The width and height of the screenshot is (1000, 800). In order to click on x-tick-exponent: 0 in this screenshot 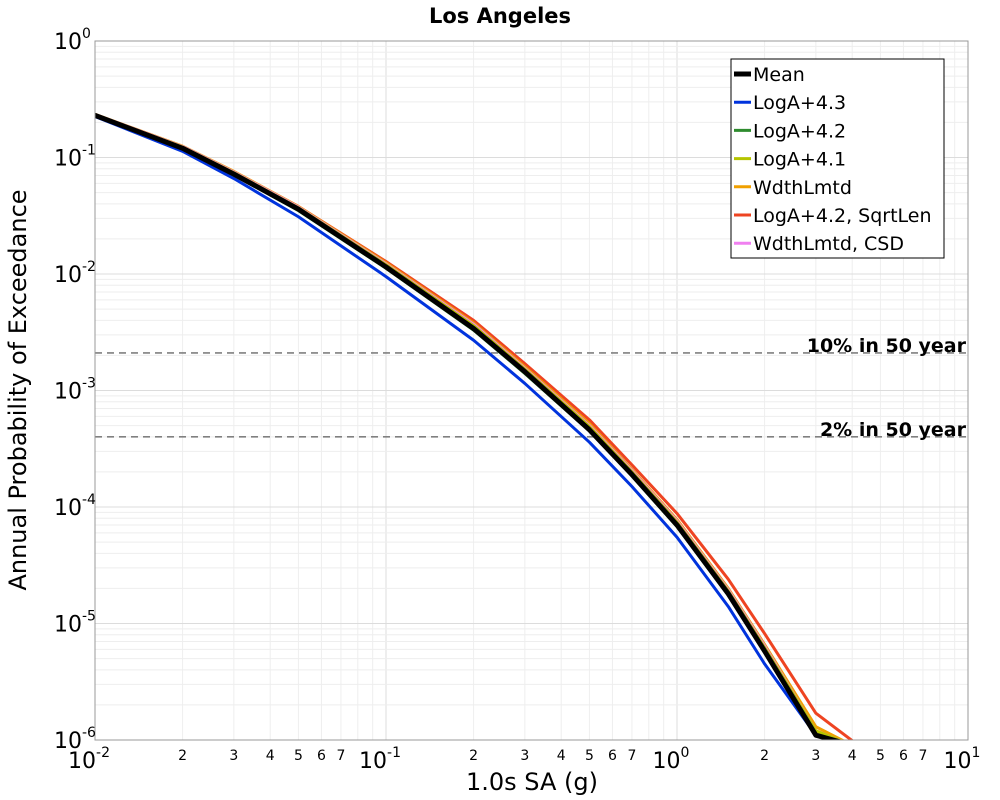, I will do `click(685, 753)`.